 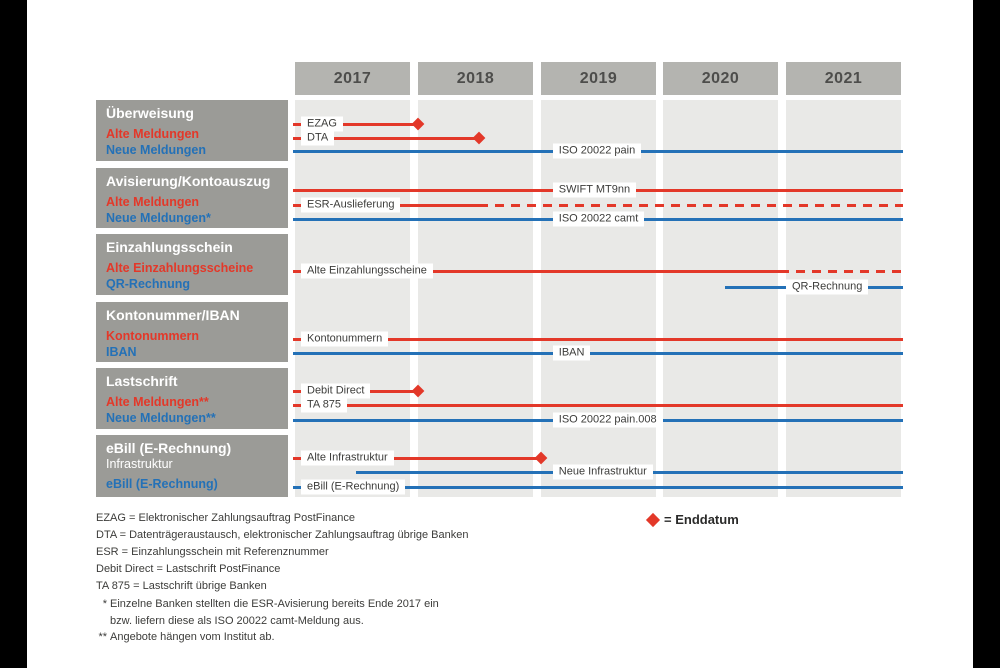 I want to click on footnote-2: ** Angebote hängen vom Institut ab., so click(x=267, y=637).